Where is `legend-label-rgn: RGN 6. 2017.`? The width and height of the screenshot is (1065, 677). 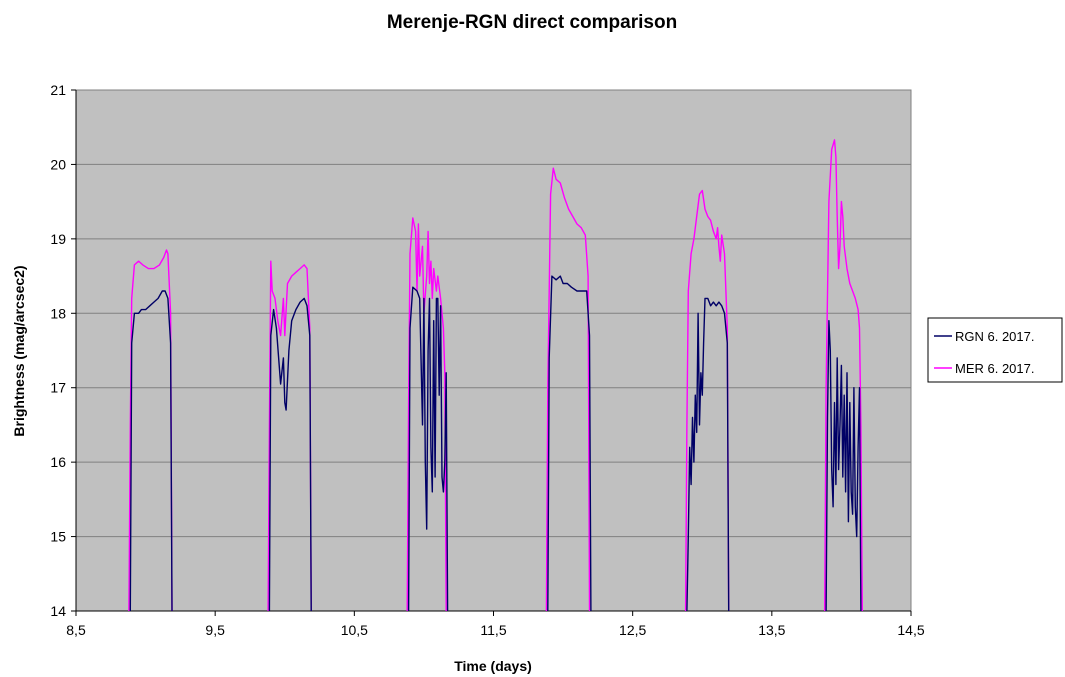
legend-label-rgn: RGN 6. 2017. is located at coordinates (995, 336).